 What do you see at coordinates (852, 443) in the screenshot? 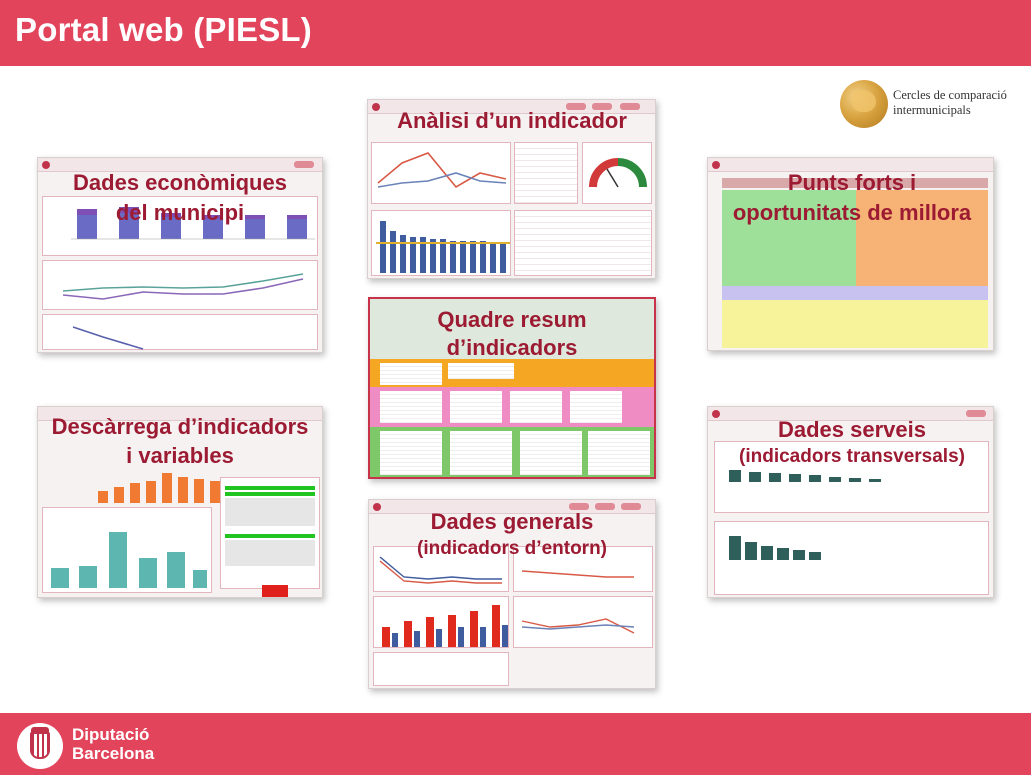
I see `caption-dades-serveis: Dades serveis (indicadors transversals)` at bounding box center [852, 443].